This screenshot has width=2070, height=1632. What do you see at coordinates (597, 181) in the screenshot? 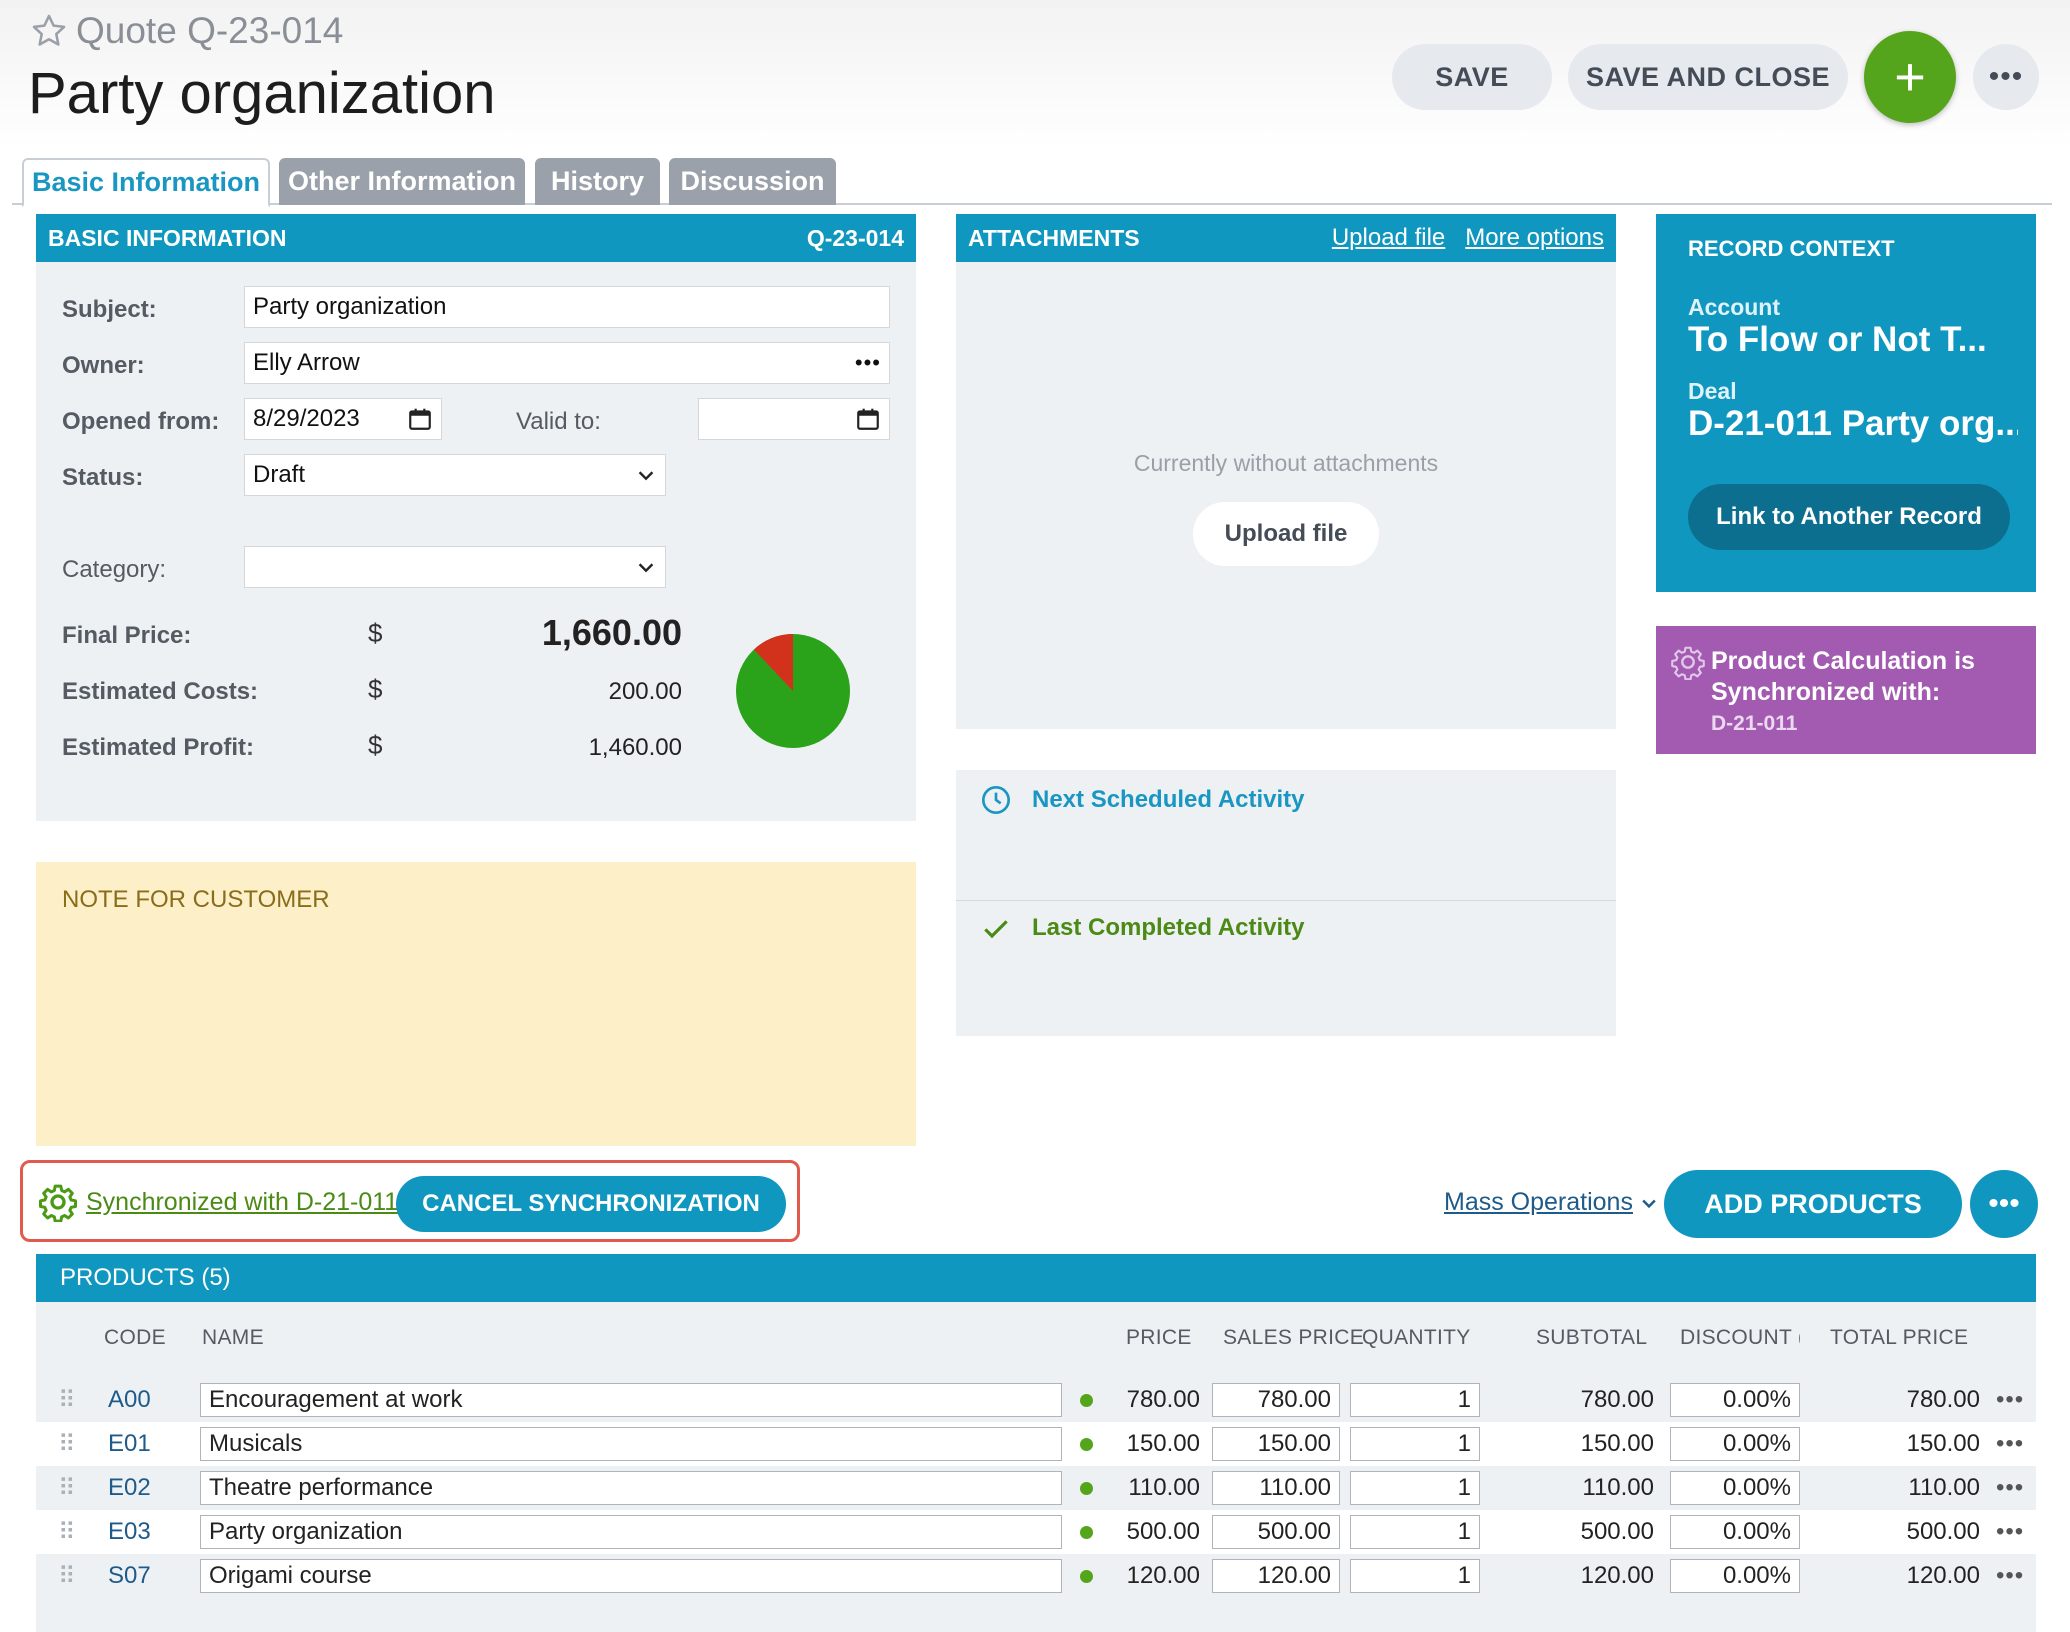
I see `tab-history: History` at bounding box center [597, 181].